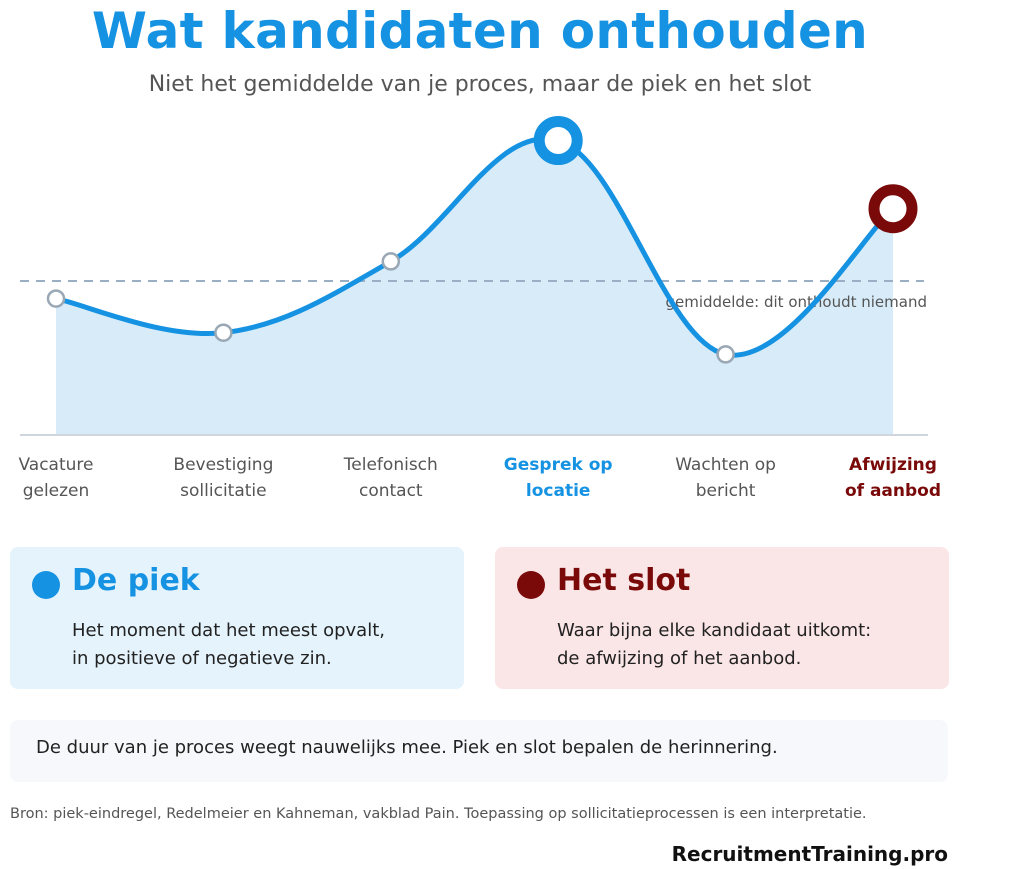  What do you see at coordinates (531, 585) in the screenshot?
I see `end-dot-icon` at bounding box center [531, 585].